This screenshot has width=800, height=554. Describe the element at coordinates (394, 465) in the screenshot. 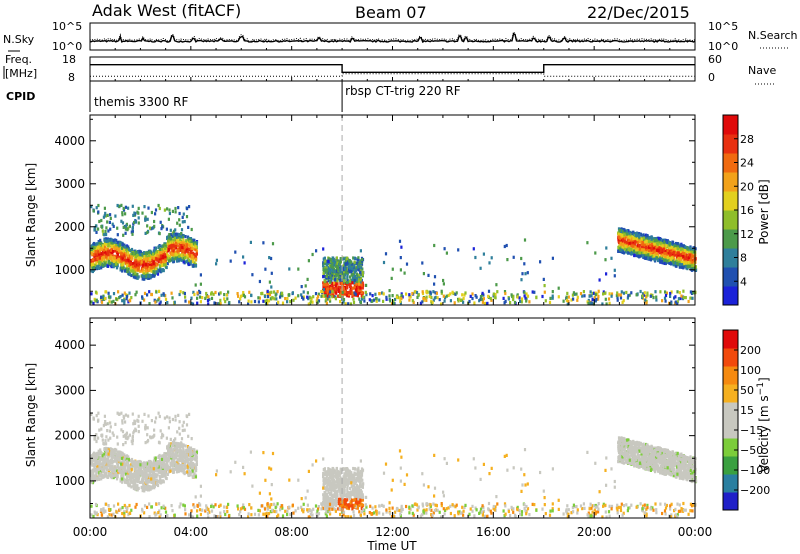

I see `velocity-scatter` at that location.